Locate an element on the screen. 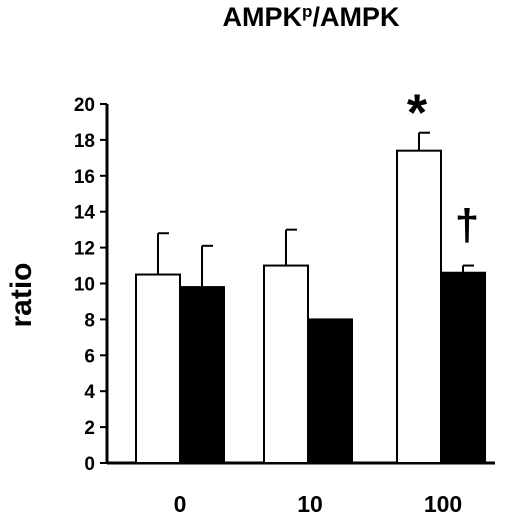  x-category-label: 0 is located at coordinates (180, 504).